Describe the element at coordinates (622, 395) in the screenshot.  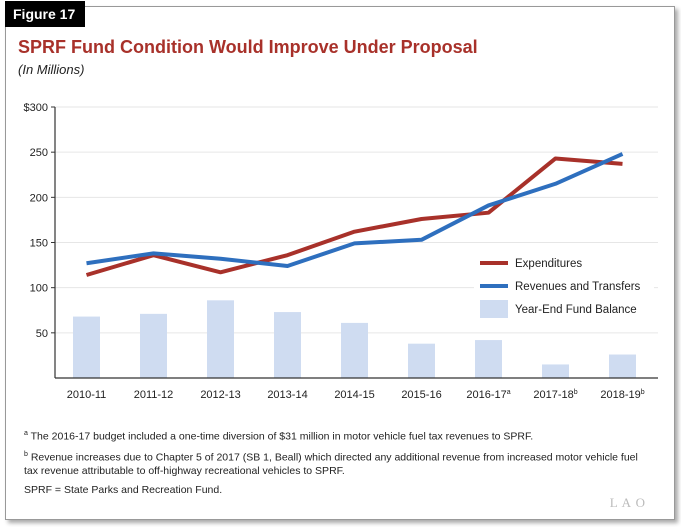
I see `x-tick-label: 2018-19b` at that location.